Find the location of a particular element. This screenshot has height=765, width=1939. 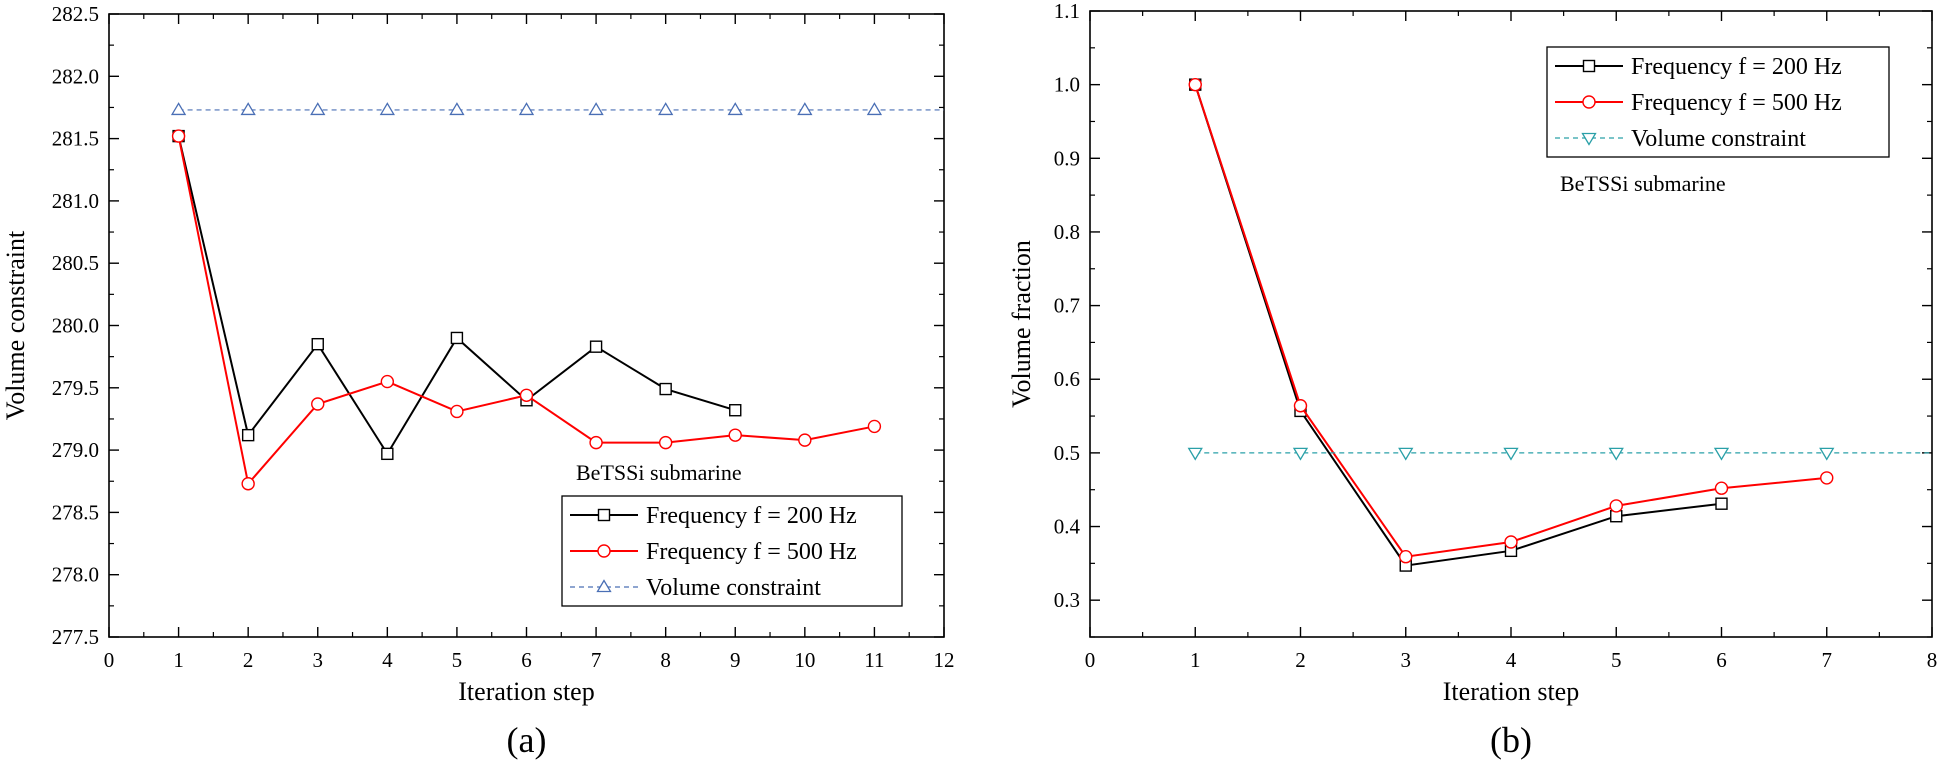

y-tick-label: 0.8 is located at coordinates (1067, 232).